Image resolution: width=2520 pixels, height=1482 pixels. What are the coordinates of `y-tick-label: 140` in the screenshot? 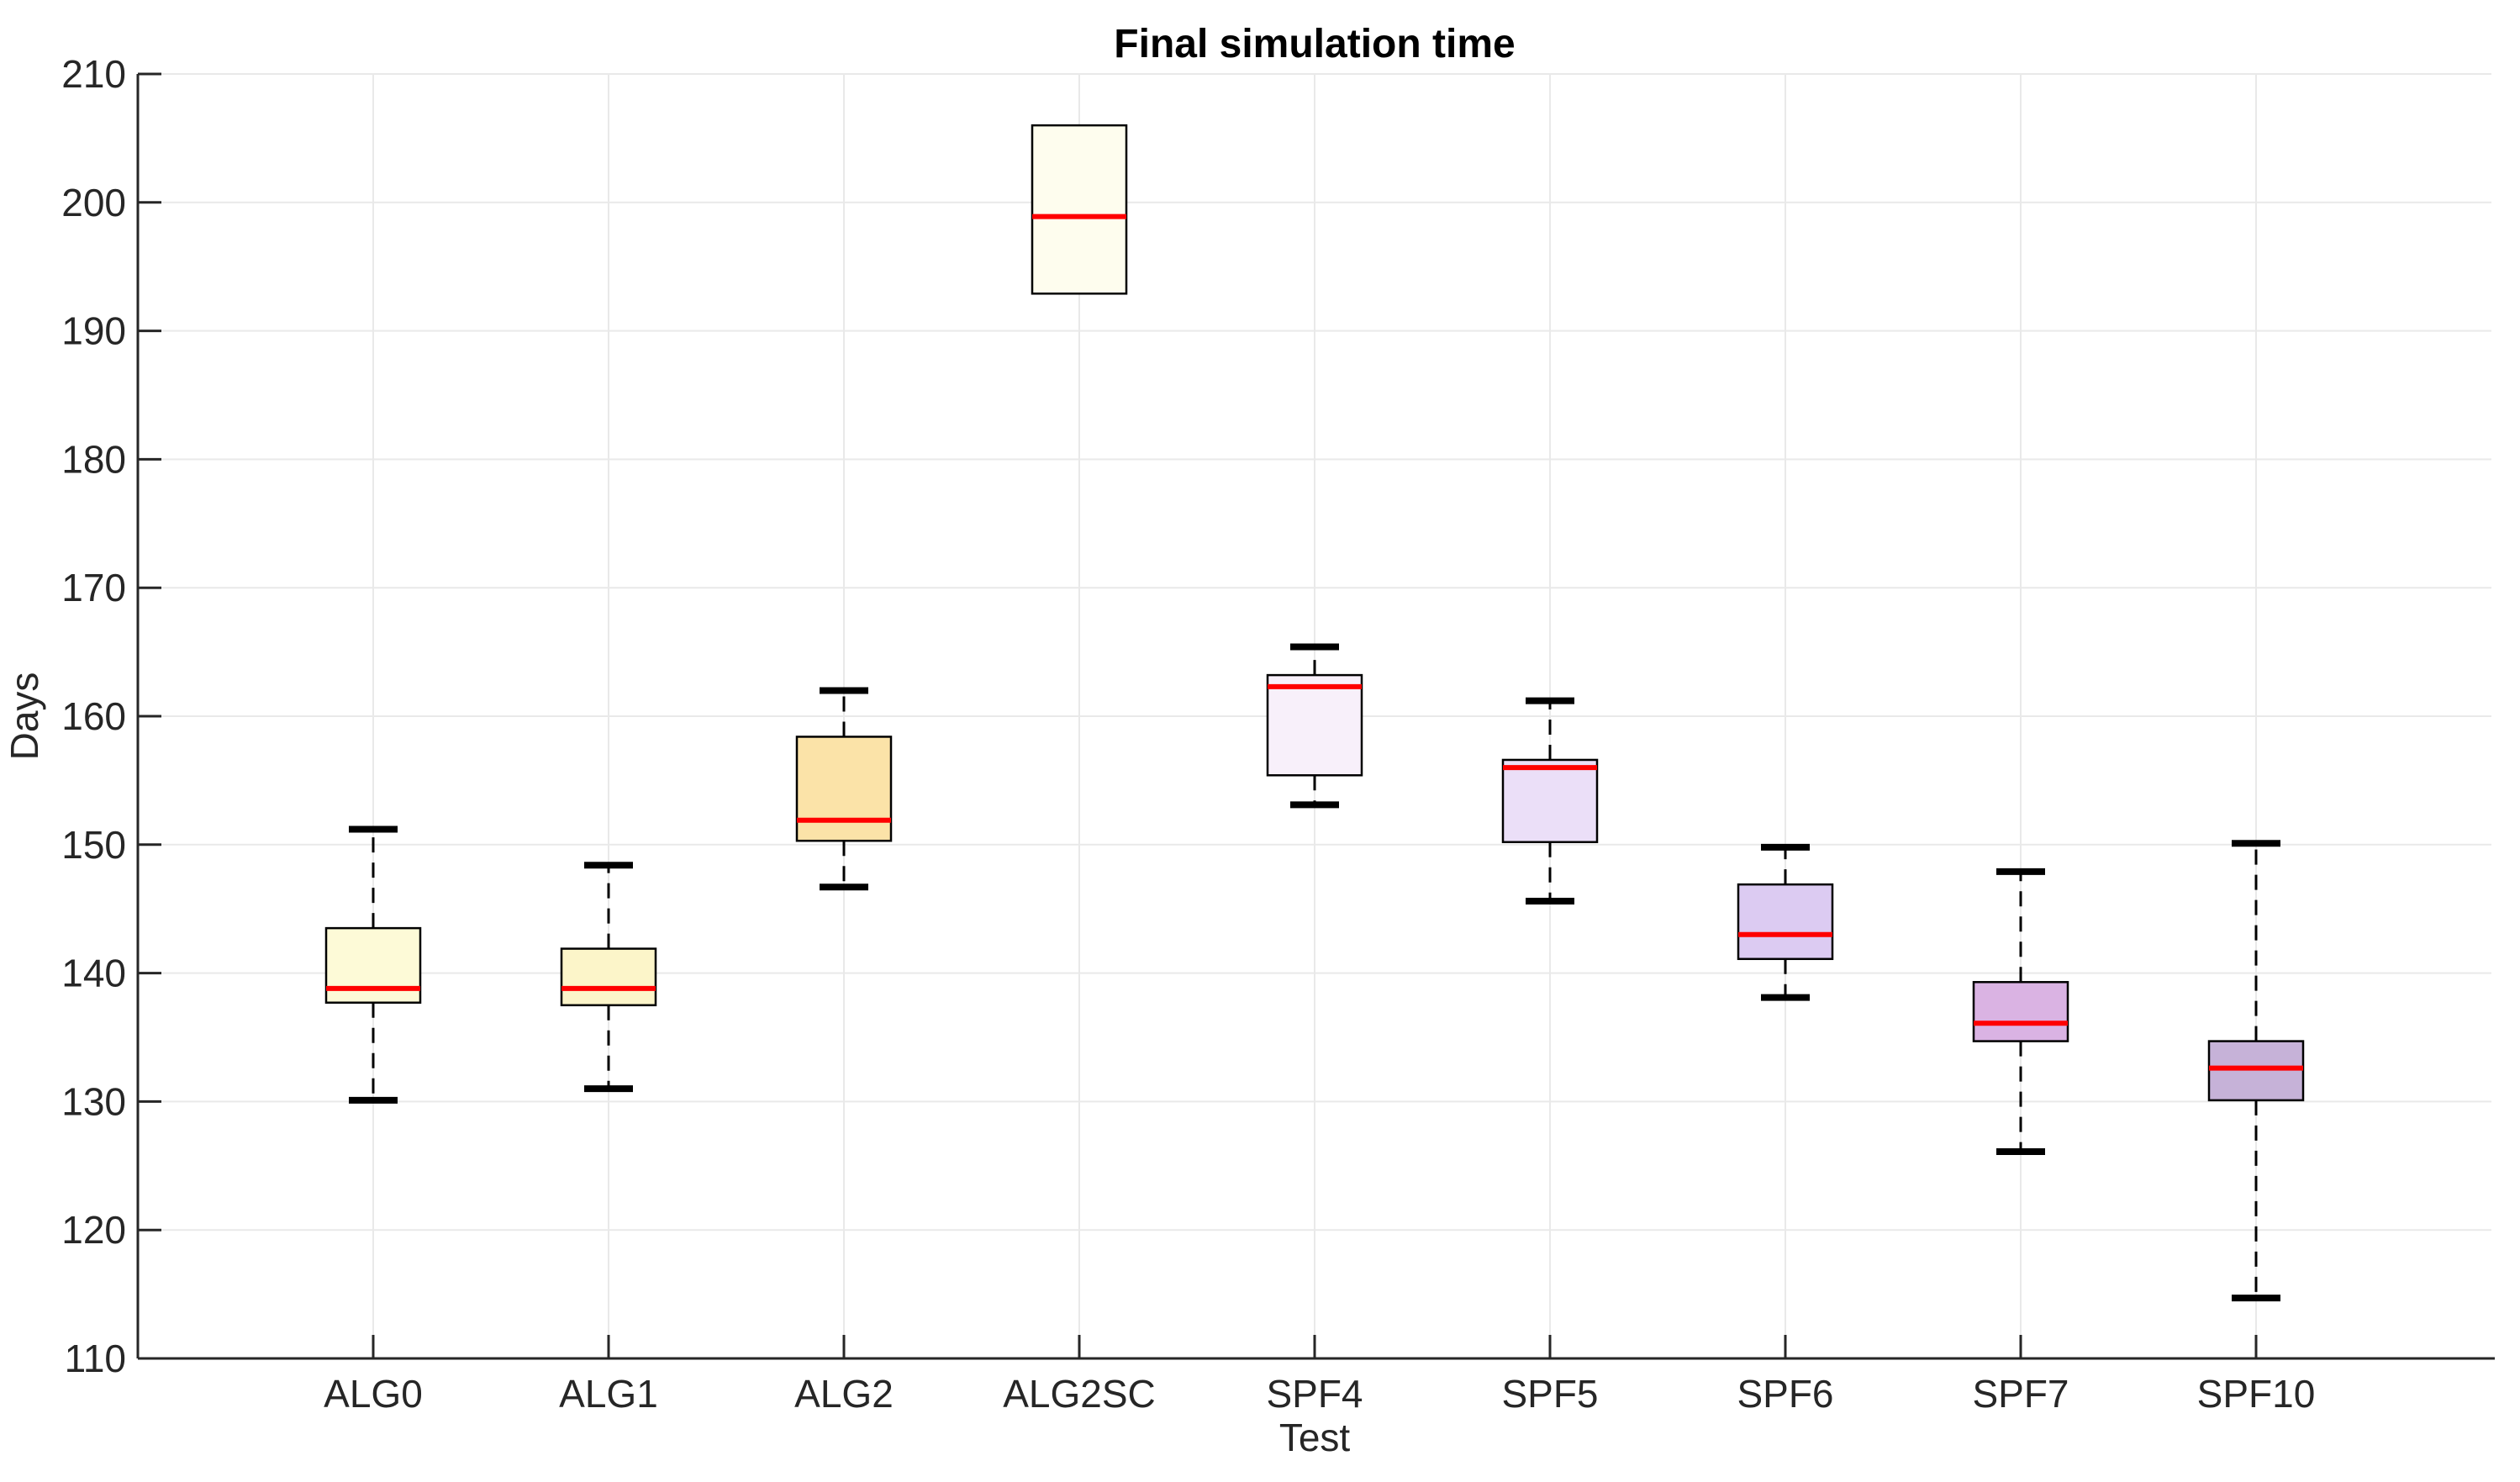 It's located at (93, 973).